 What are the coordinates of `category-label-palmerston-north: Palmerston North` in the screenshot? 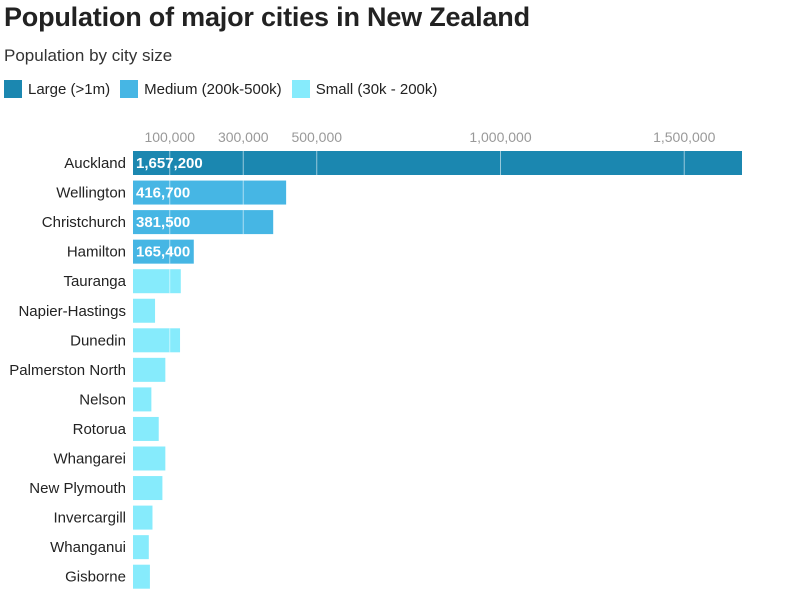 It's located at (67, 370).